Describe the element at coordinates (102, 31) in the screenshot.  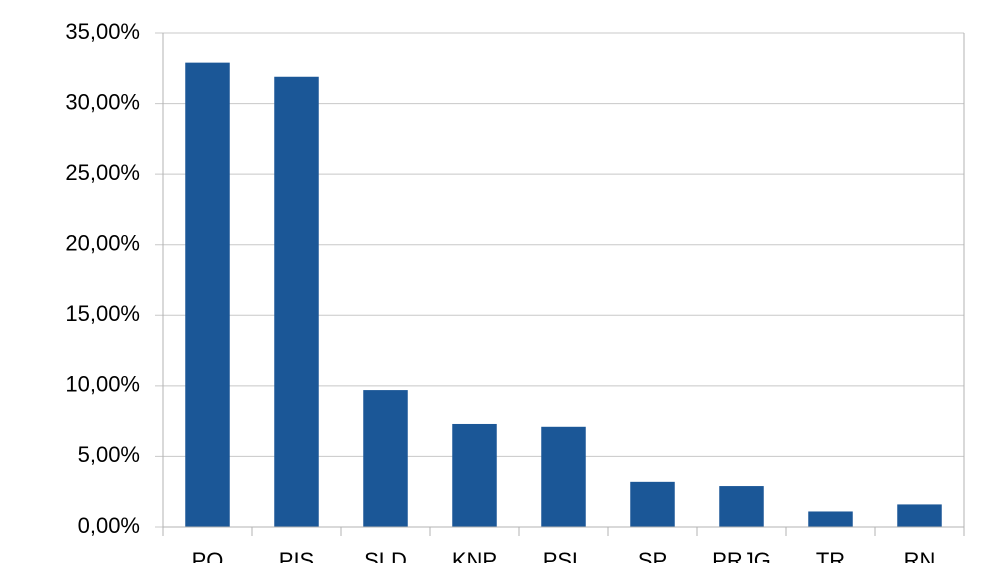
I see `y-tick-label: 35,00%` at that location.